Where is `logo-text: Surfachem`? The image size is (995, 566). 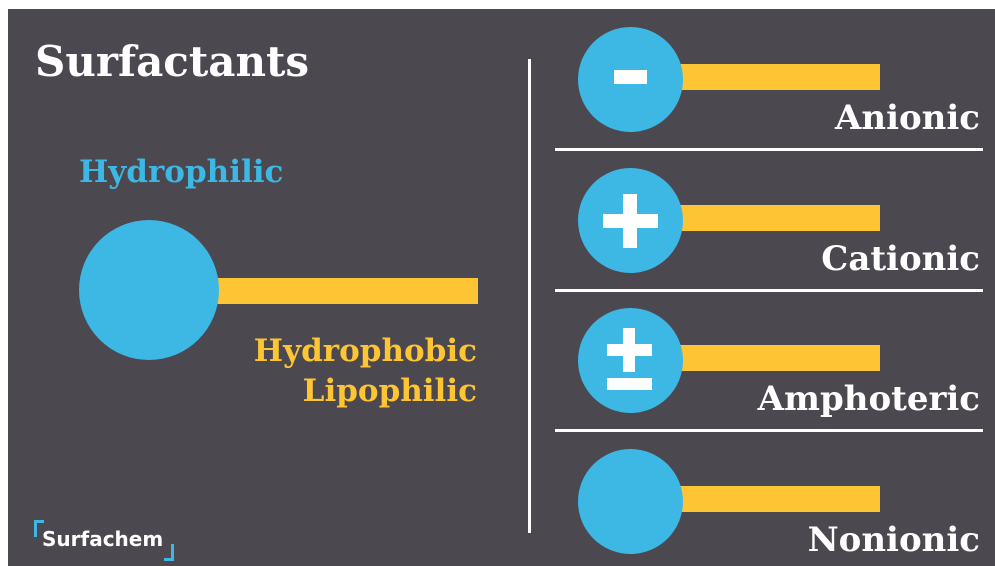
logo-text: Surfachem is located at coordinates (103, 539).